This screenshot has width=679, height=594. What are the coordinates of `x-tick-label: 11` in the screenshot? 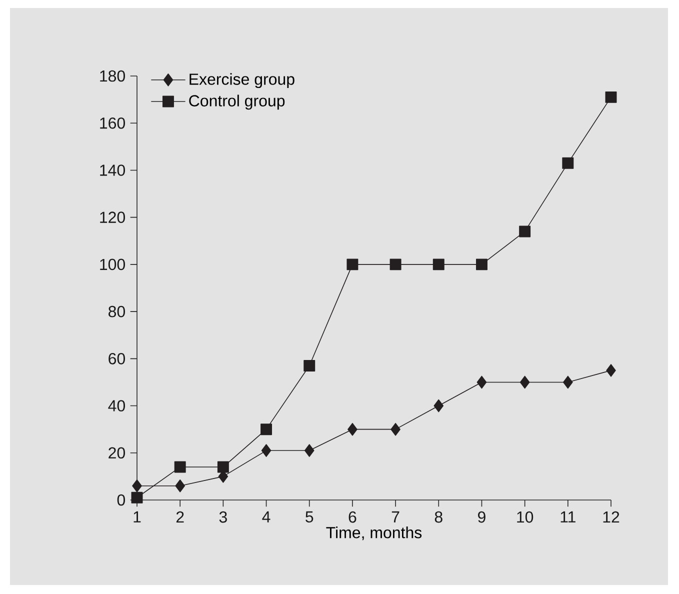 It's located at (568, 516).